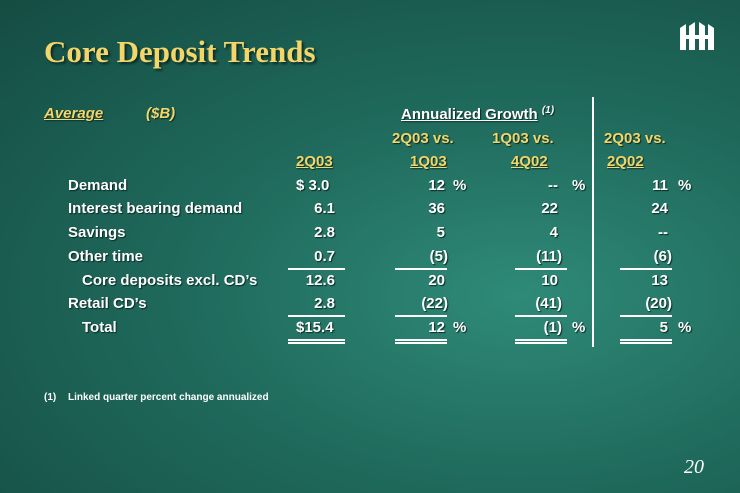 This screenshot has width=740, height=493. Describe the element at coordinates (438, 256) in the screenshot. I see `value-vs-1q03: (5)` at that location.